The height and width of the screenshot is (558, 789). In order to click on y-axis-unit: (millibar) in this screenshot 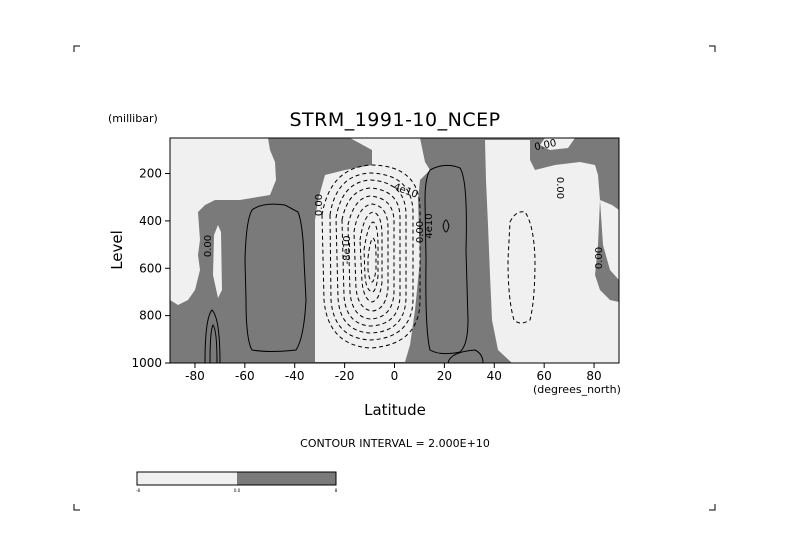, I will do `click(133, 118)`.